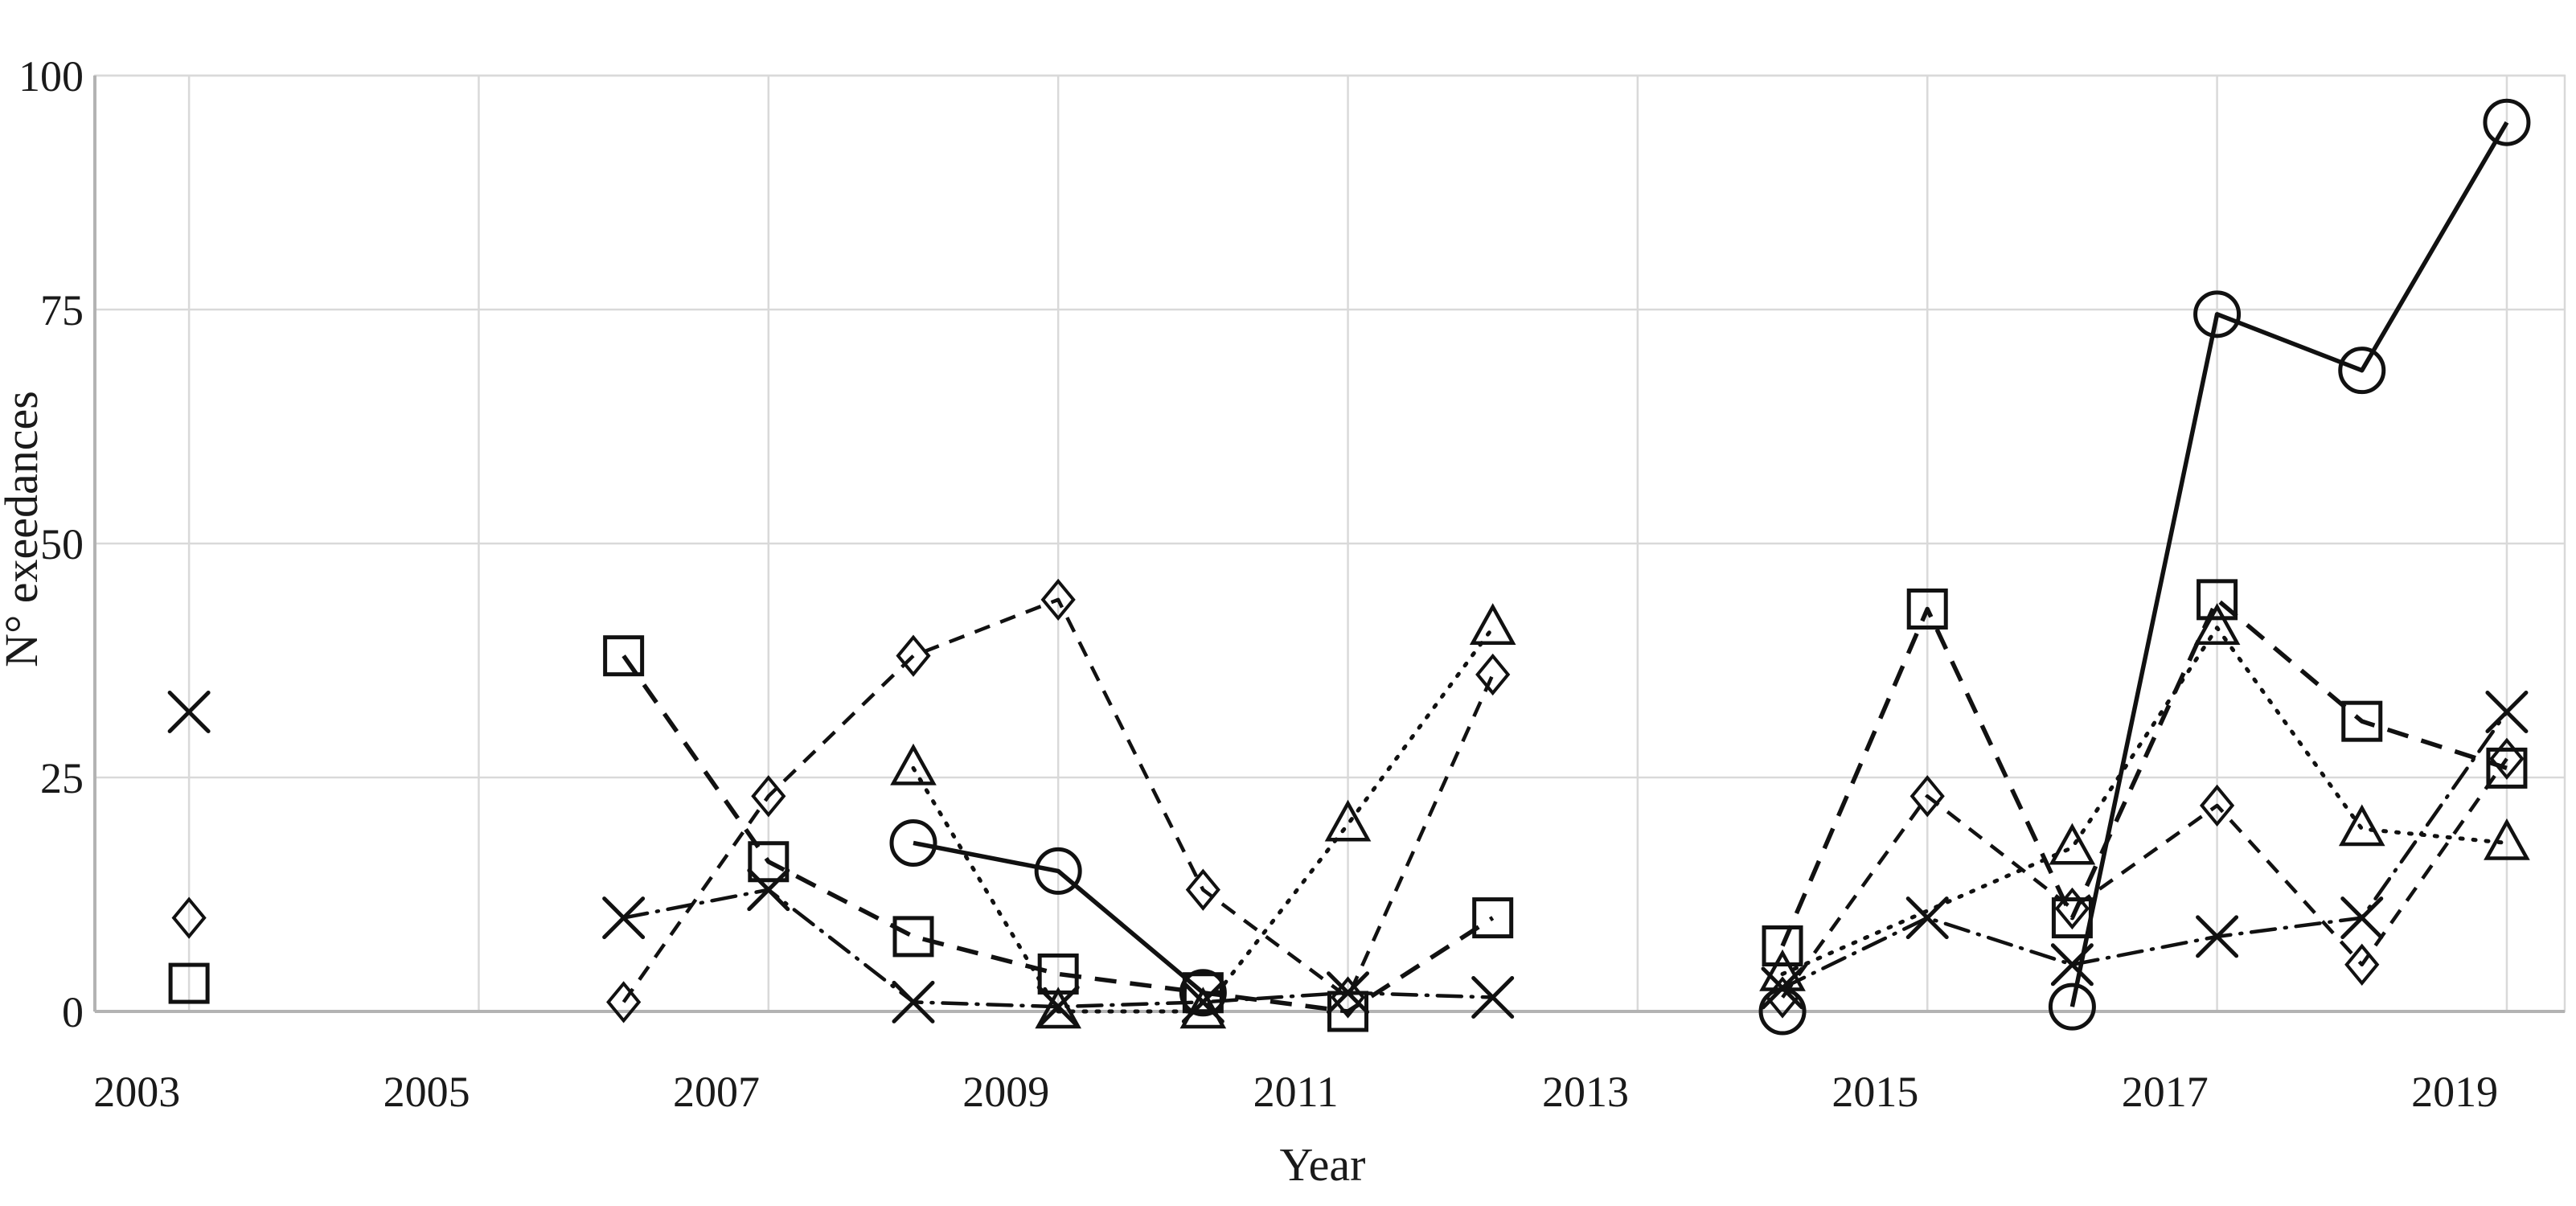 This screenshot has width=2576, height=1206. I want to click on y-axis-title: N° exeedances, so click(23, 529).